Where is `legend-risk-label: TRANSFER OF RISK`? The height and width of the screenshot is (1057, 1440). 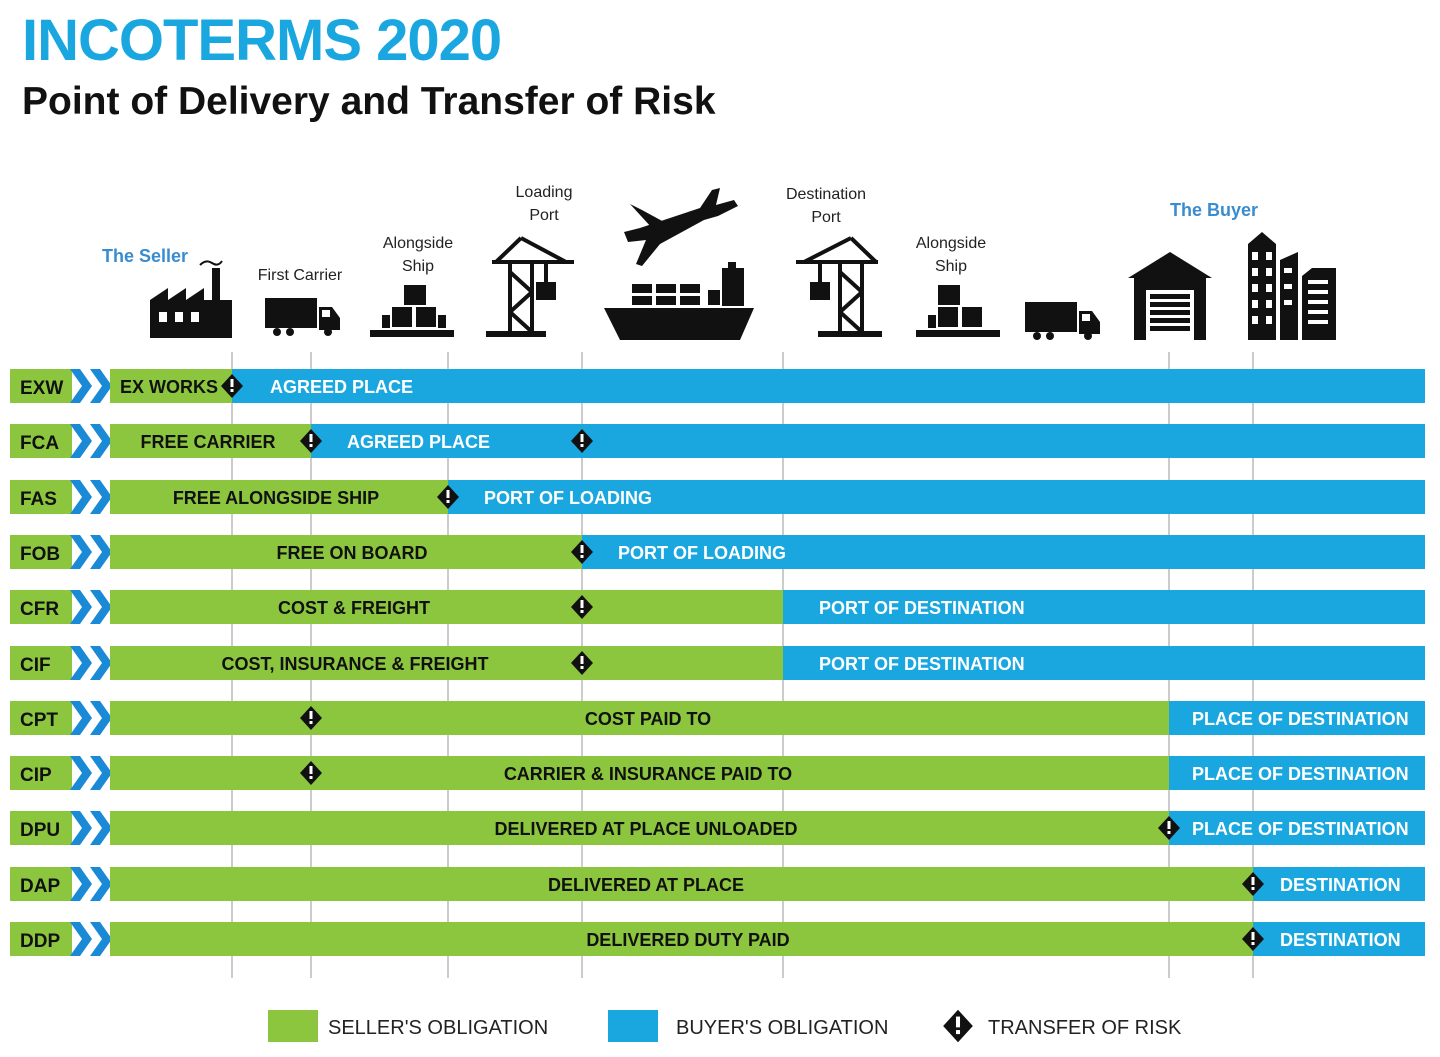
legend-risk-label: TRANSFER OF RISK is located at coordinates (1085, 1028).